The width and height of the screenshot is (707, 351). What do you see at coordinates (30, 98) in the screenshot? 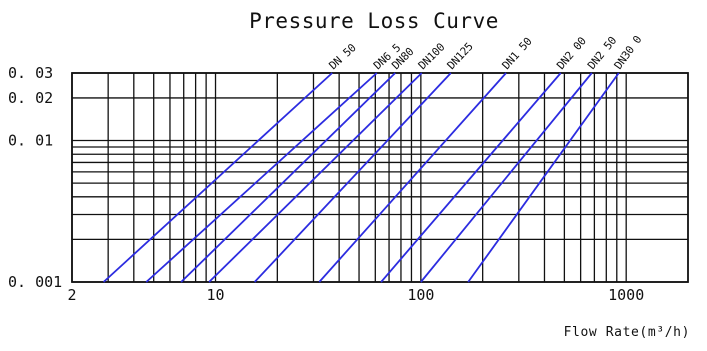
I see `y-tick-label: 0. 02` at bounding box center [30, 98].